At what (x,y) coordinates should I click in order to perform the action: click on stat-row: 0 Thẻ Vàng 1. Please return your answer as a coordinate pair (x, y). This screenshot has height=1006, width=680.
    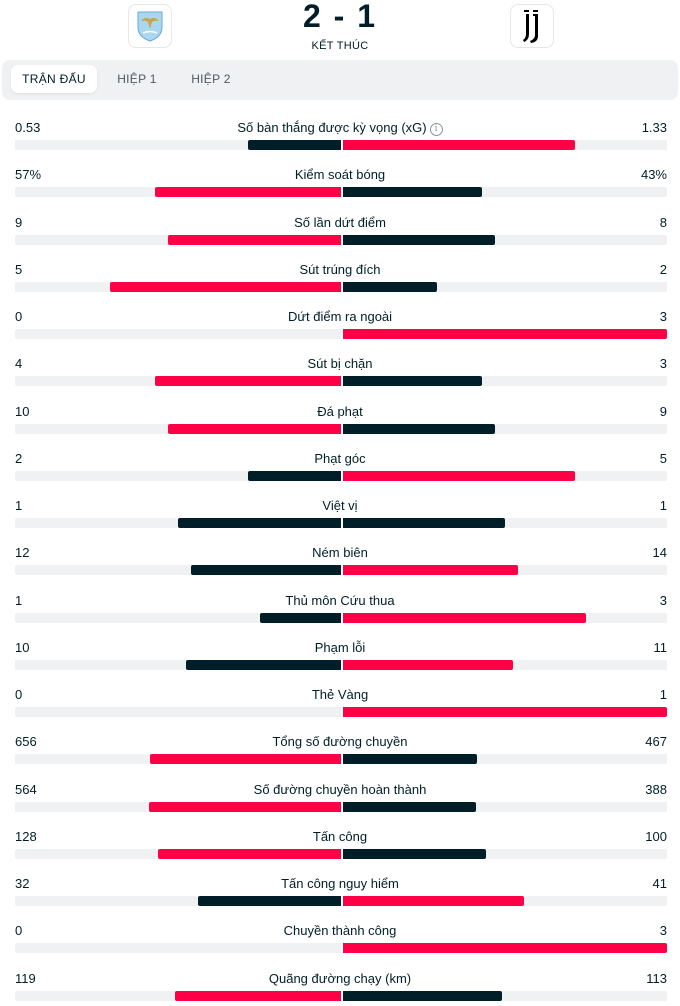
    Looking at the image, I should click on (340, 708).